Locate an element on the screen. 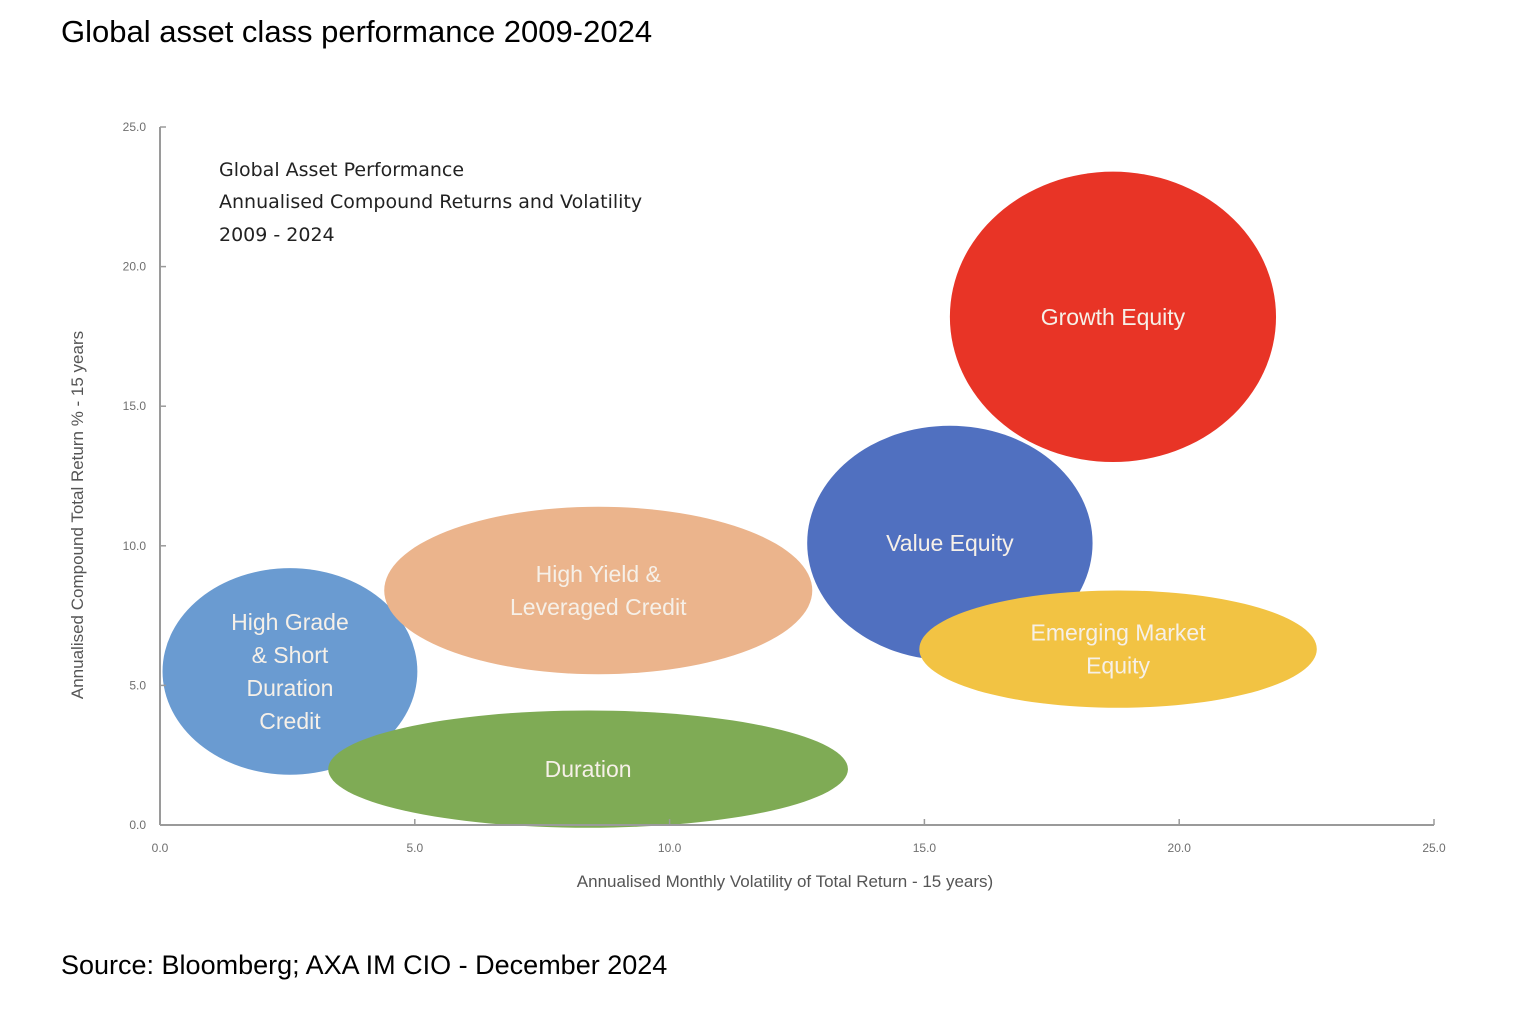  y-tick-label: 20.0 is located at coordinates (135, 267).